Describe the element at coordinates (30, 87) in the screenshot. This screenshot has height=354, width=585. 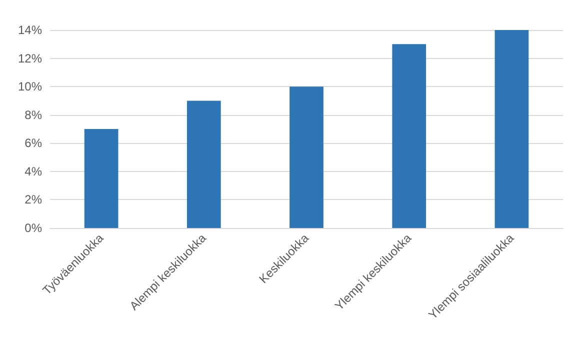
I see `y-tick-label: 10%` at that location.